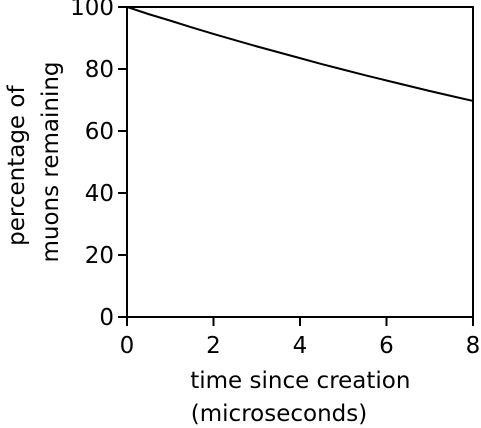 Image resolution: width=481 pixels, height=428 pixels. I want to click on x-axis-ticks: 0 2 4 6 8, so click(300, 338).